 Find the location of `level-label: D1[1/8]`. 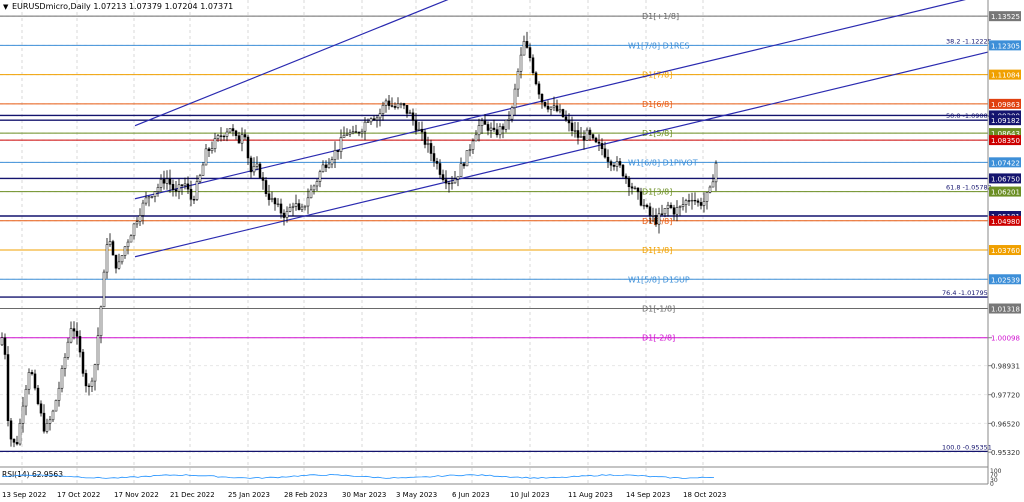

level-label: D1[1/8] is located at coordinates (657, 250).